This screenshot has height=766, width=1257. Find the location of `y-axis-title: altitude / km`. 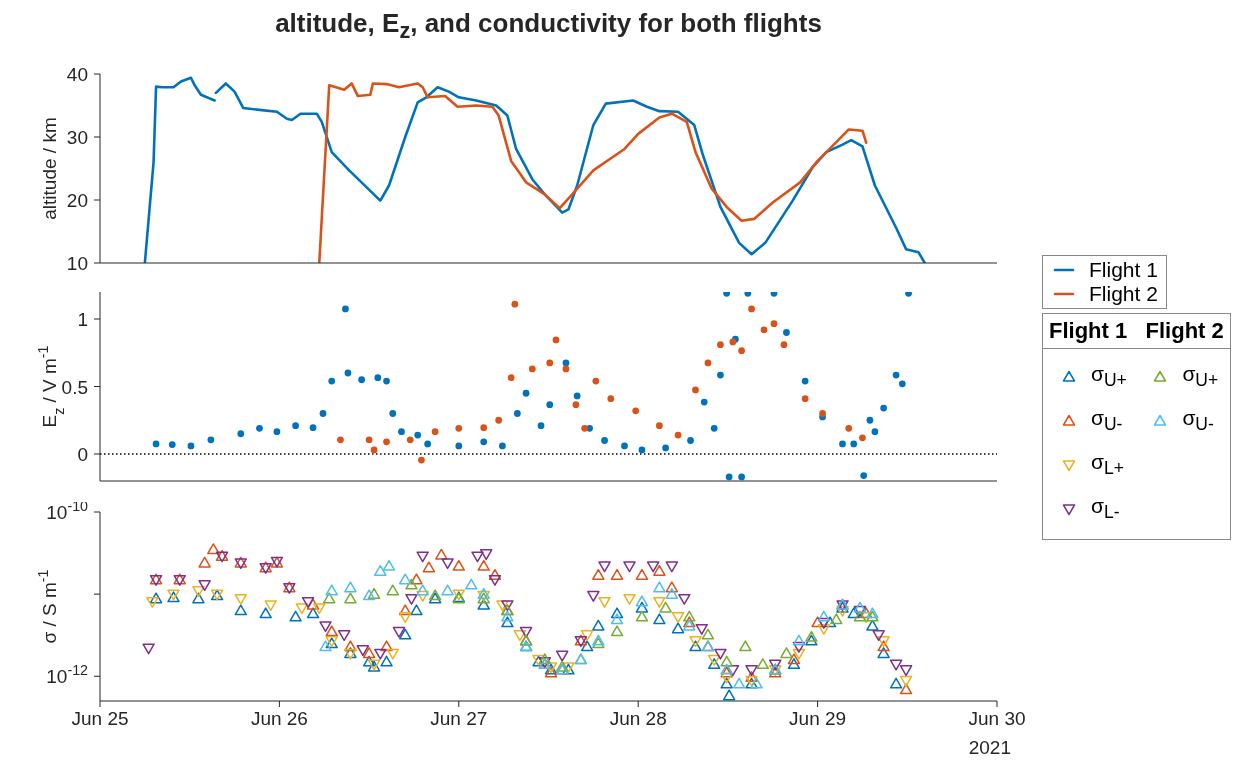

y-axis-title: altitude / km is located at coordinates (49, 168).